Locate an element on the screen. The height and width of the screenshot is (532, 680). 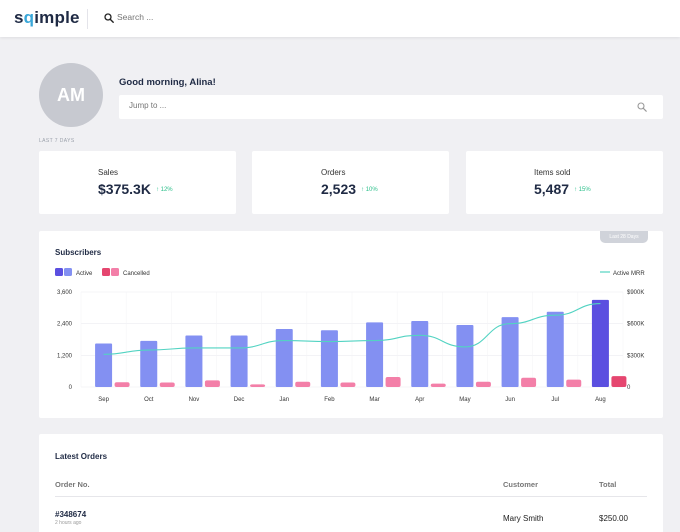
stat-delta: ↑ 15% is located at coordinates (582, 190).